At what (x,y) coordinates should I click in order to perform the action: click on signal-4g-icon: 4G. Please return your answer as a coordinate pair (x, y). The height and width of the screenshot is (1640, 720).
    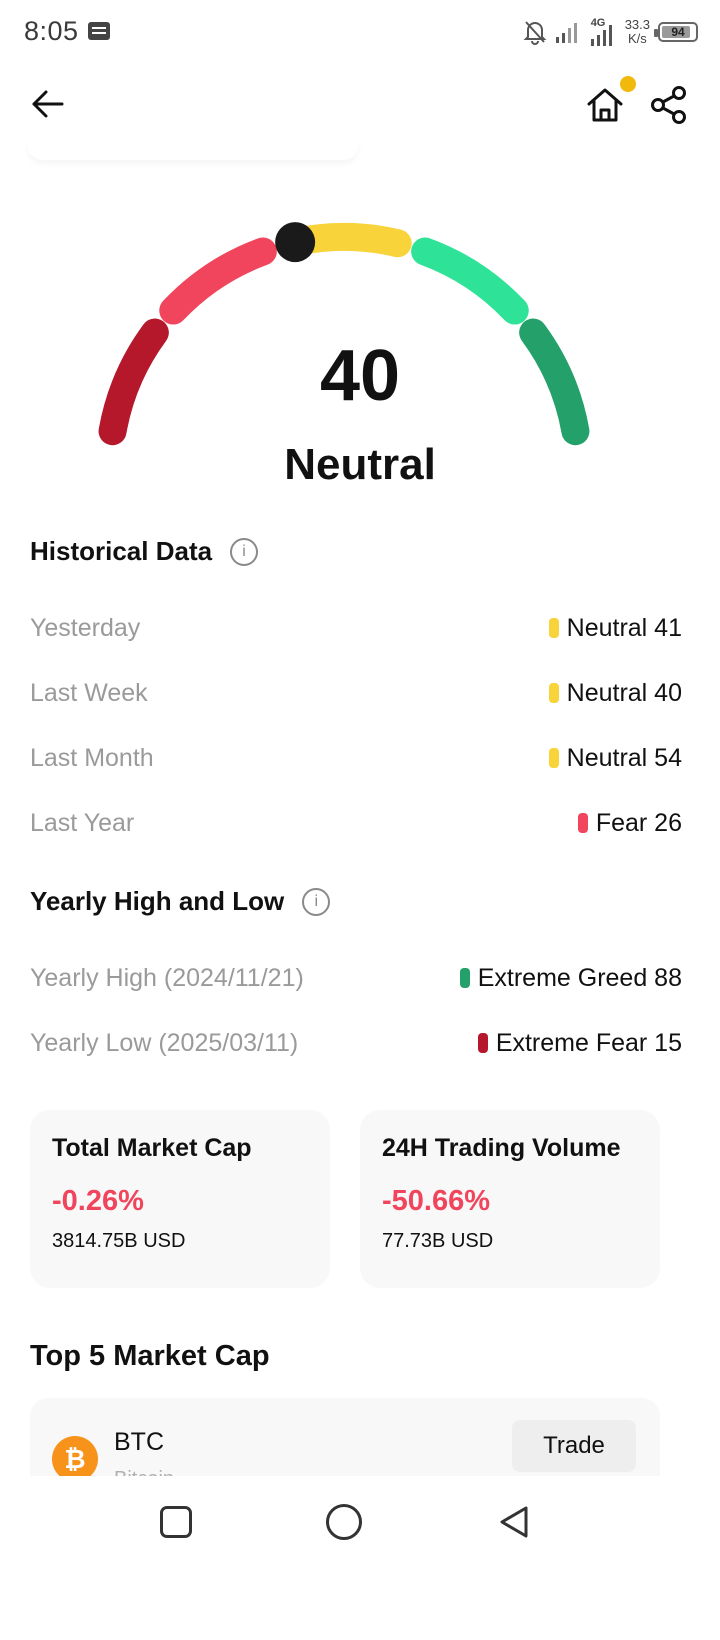
    Looking at the image, I should click on (603, 32).